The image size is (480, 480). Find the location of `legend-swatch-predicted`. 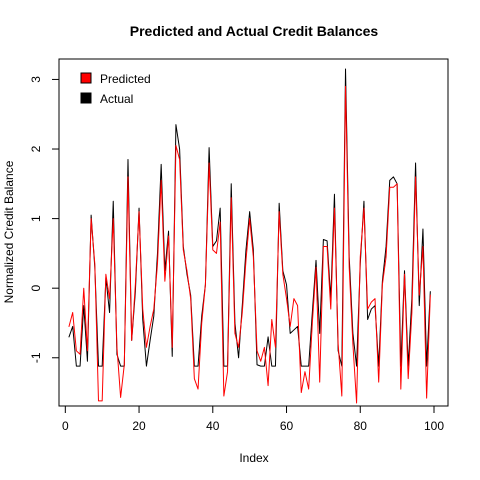

legend-swatch-predicted is located at coordinates (86, 78).